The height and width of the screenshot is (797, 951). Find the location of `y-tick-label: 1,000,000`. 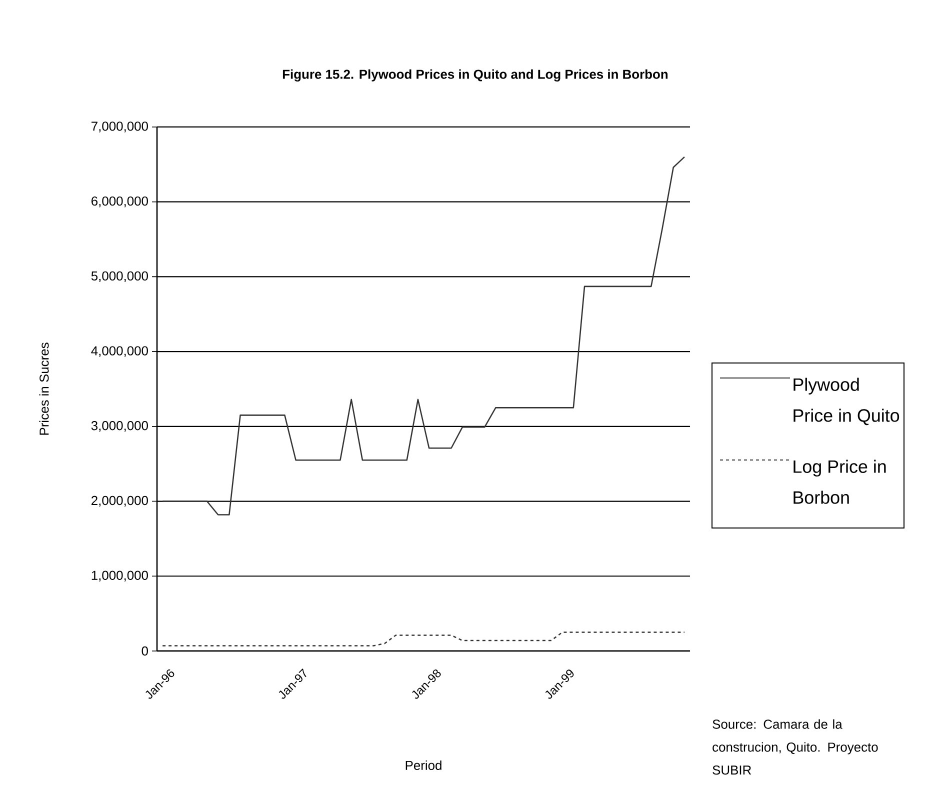

y-tick-label: 1,000,000 is located at coordinates (120, 576).